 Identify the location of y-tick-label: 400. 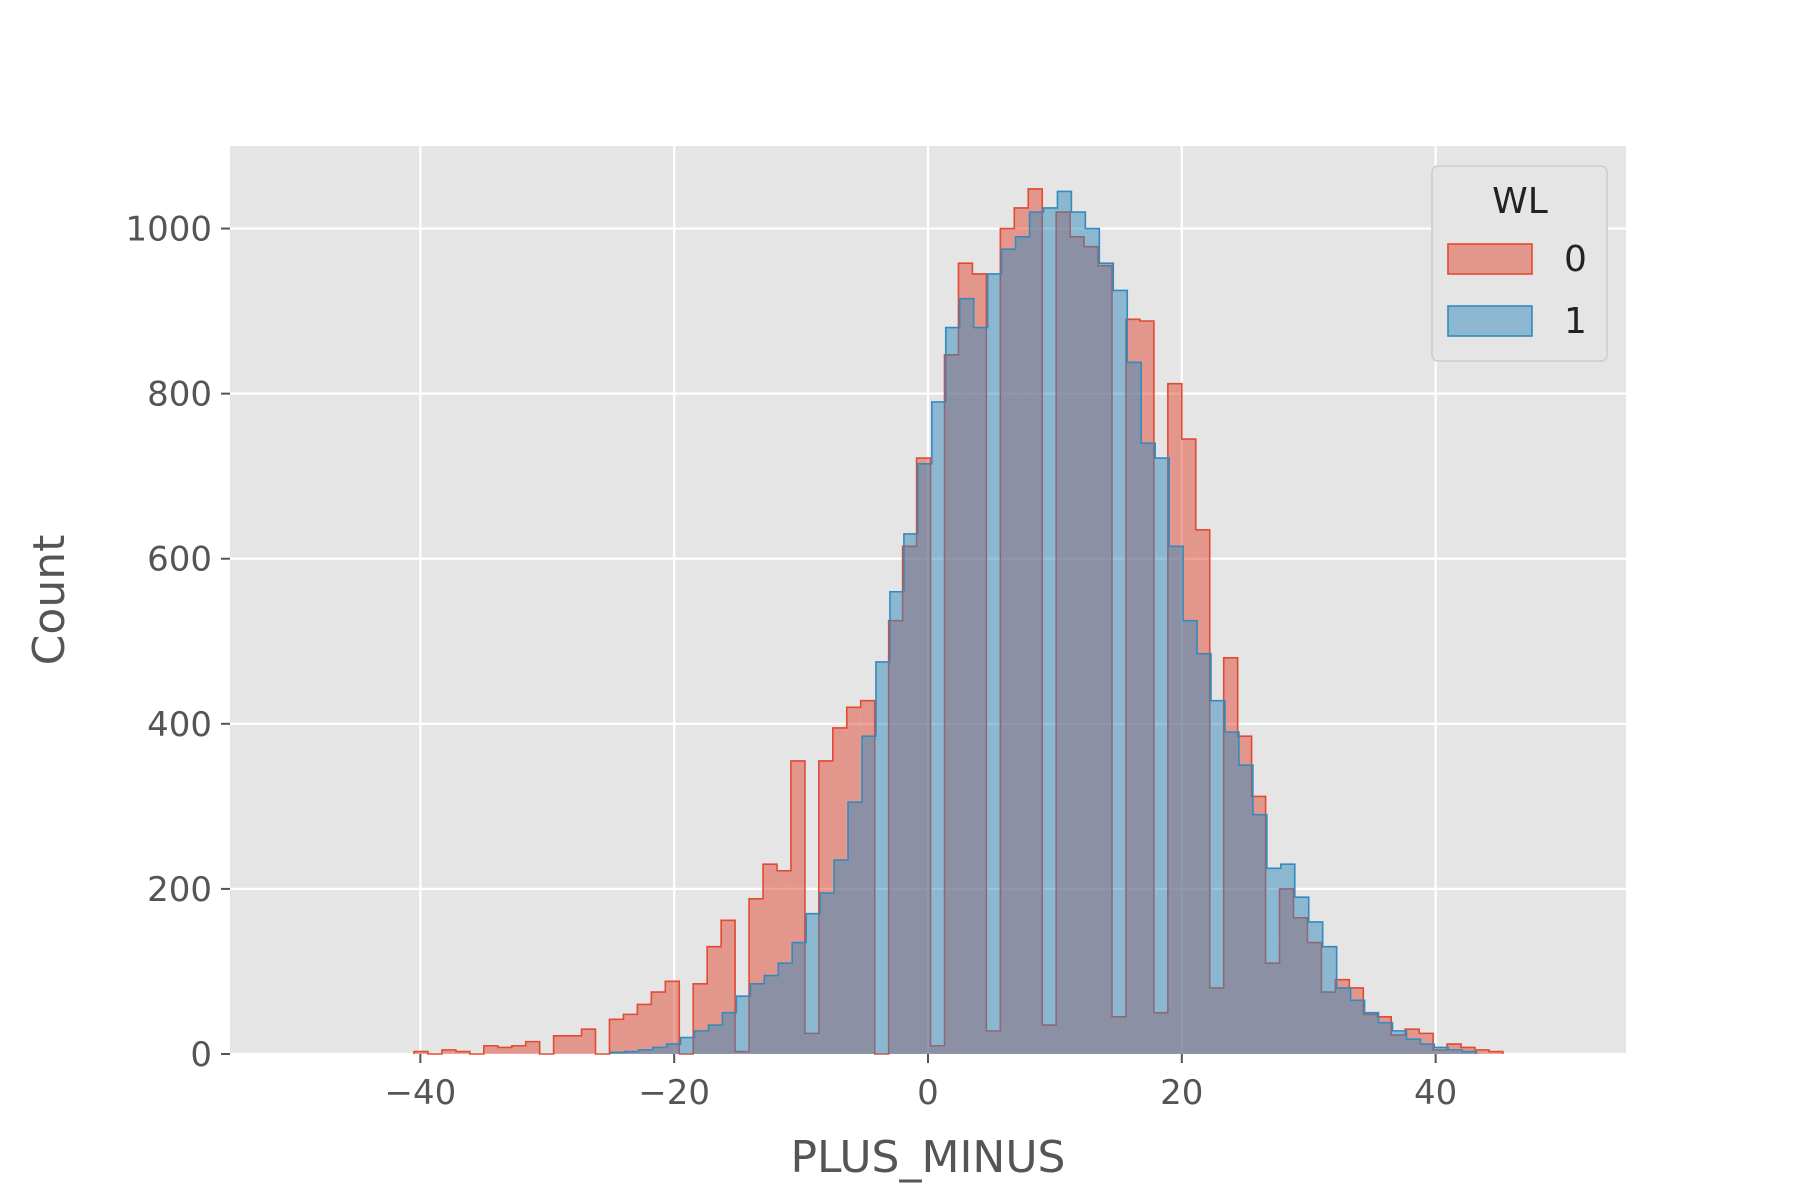
(179, 725).